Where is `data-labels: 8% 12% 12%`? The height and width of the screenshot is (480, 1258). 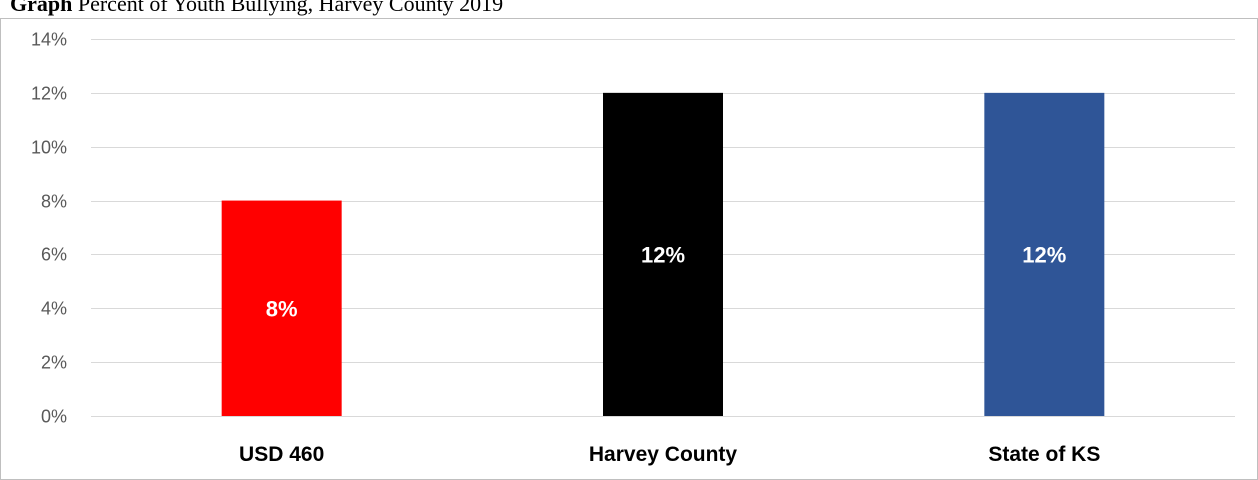
data-labels: 8% 12% 12% is located at coordinates (666, 281).